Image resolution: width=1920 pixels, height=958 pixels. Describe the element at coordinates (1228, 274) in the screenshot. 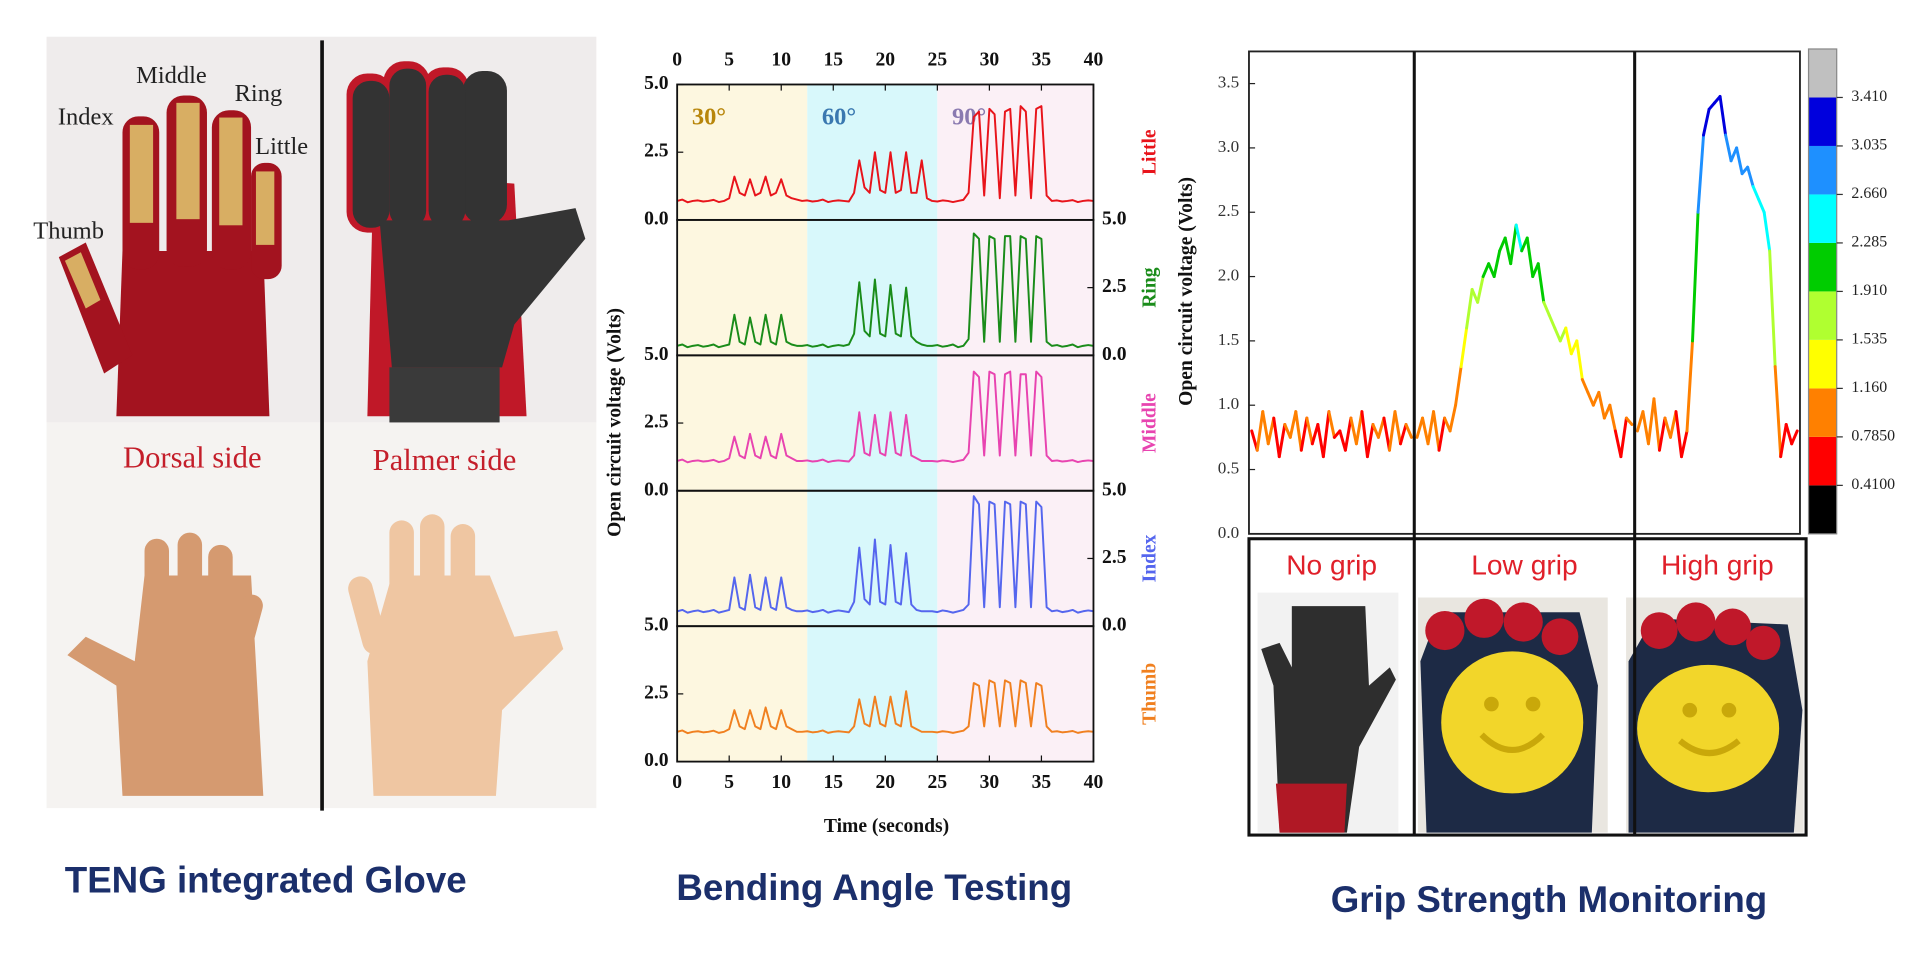

I see `y-tick-label: 2.0` at that location.